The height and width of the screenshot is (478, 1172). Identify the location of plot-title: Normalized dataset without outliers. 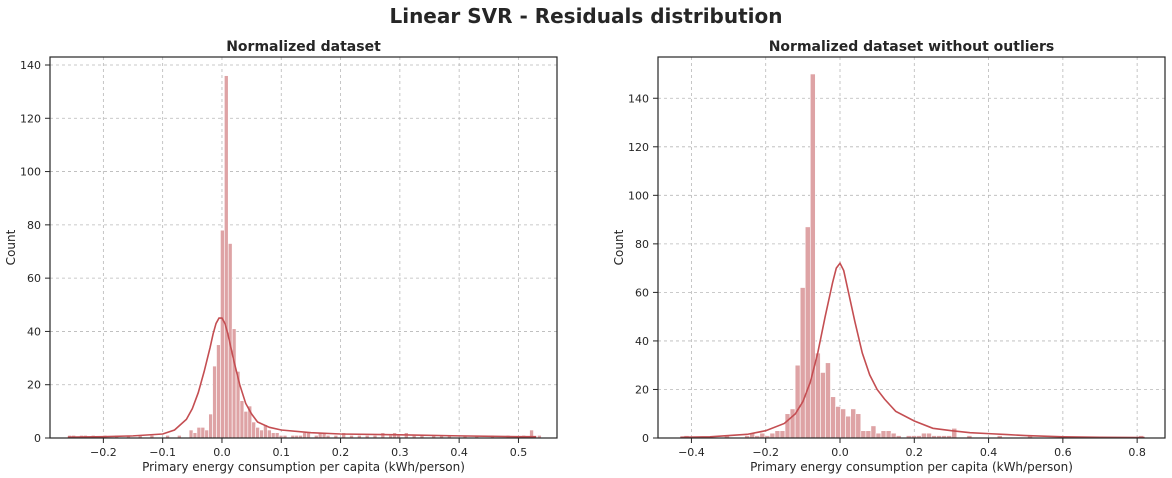
(912, 47).